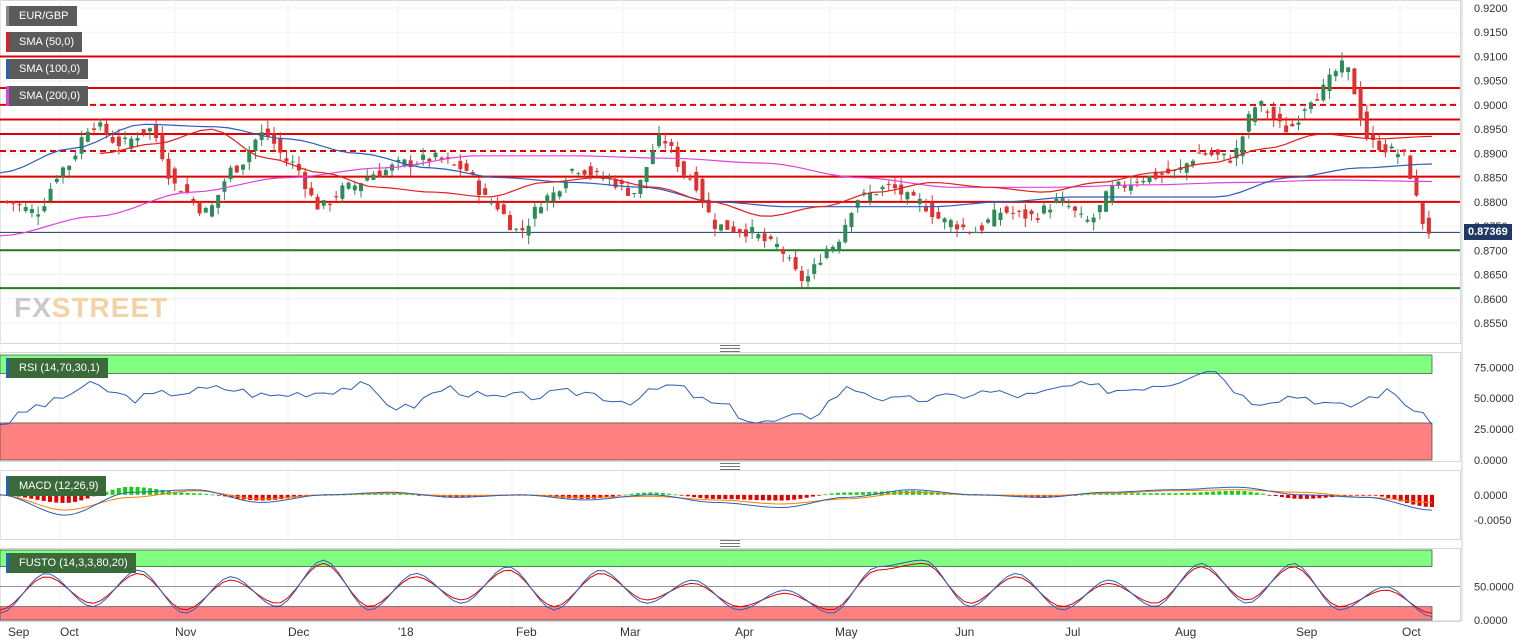 The height and width of the screenshot is (643, 1531). Describe the element at coordinates (1185, 632) in the screenshot. I see `time-axis-label: Aug` at that location.